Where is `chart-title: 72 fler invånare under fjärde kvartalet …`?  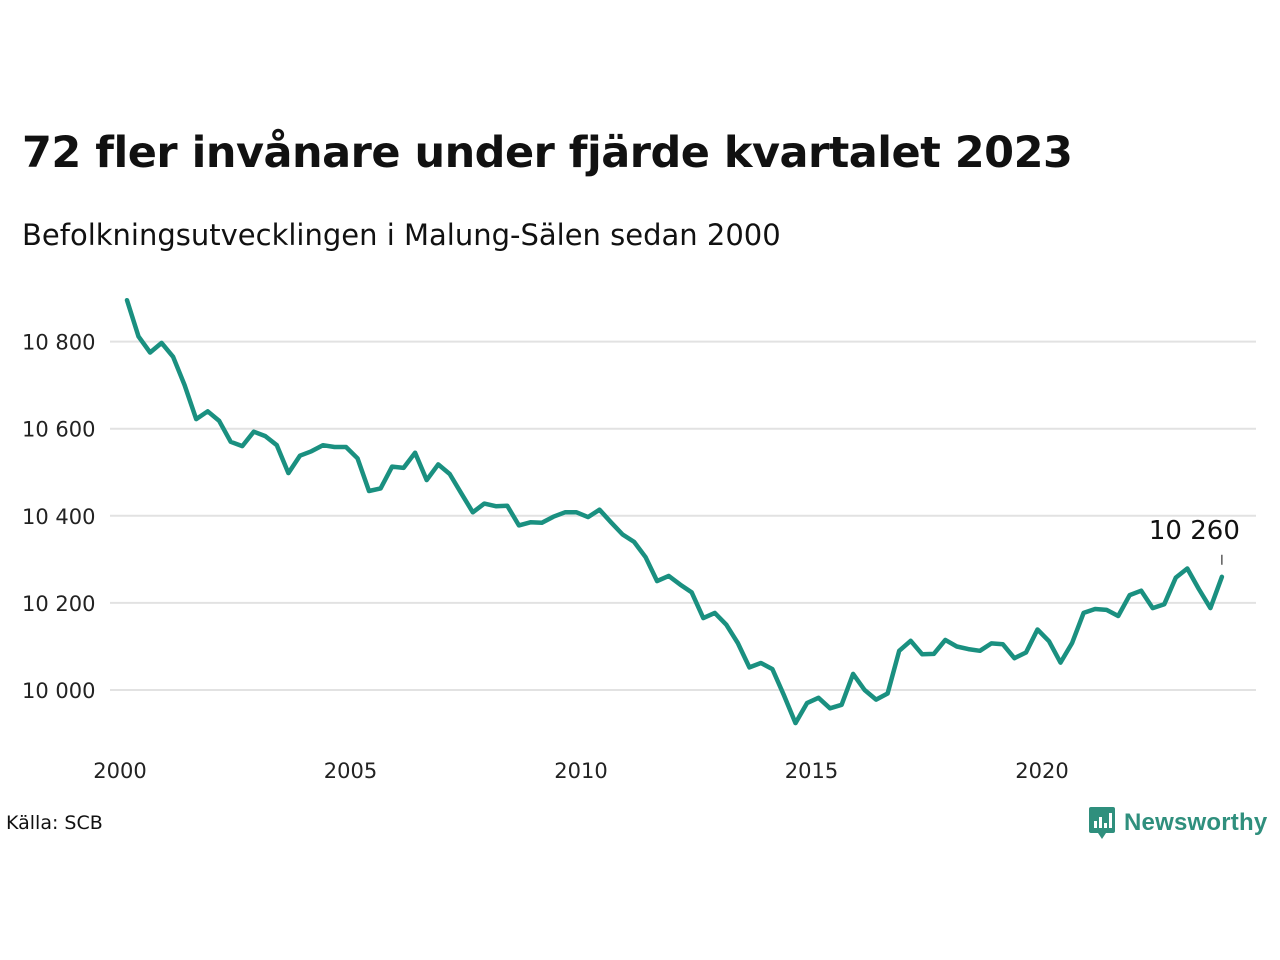 chart-title: 72 fler invånare under fjärde kvartalet … is located at coordinates (547, 153).